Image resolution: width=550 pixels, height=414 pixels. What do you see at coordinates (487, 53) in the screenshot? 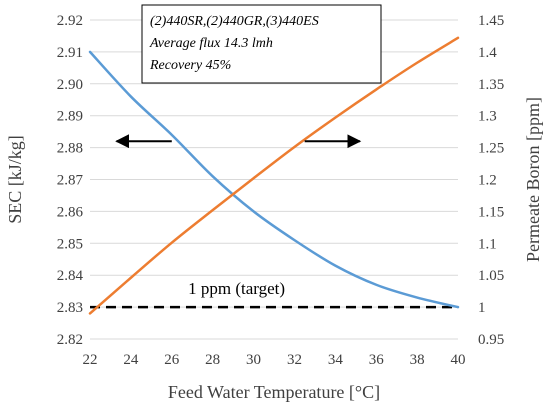
I see `right-y-tick-label: 1.4` at bounding box center [487, 53].